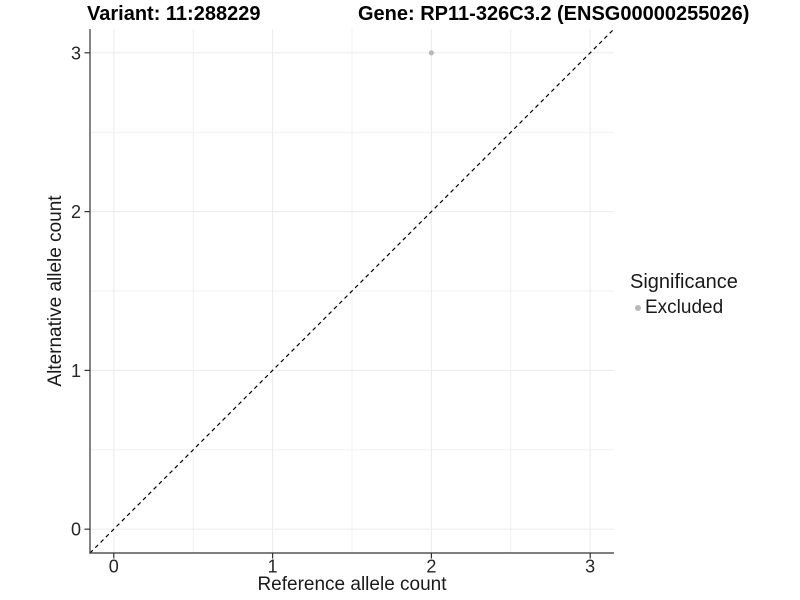 Image resolution: width=800 pixels, height=600 pixels. What do you see at coordinates (273, 567) in the screenshot?
I see `x-tick-label: 1` at bounding box center [273, 567].